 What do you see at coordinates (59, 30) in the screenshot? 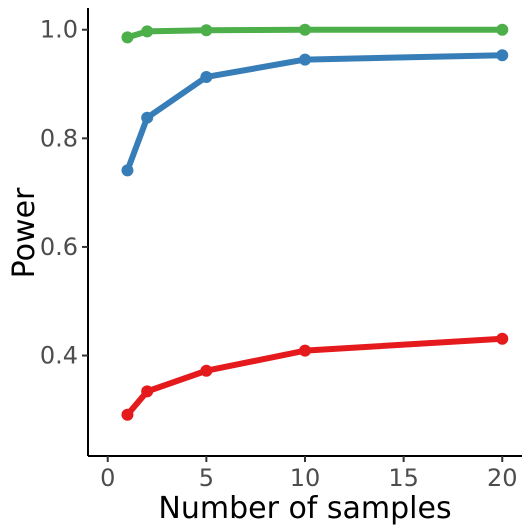
I see `y-tick-label: 1.0` at bounding box center [59, 30].